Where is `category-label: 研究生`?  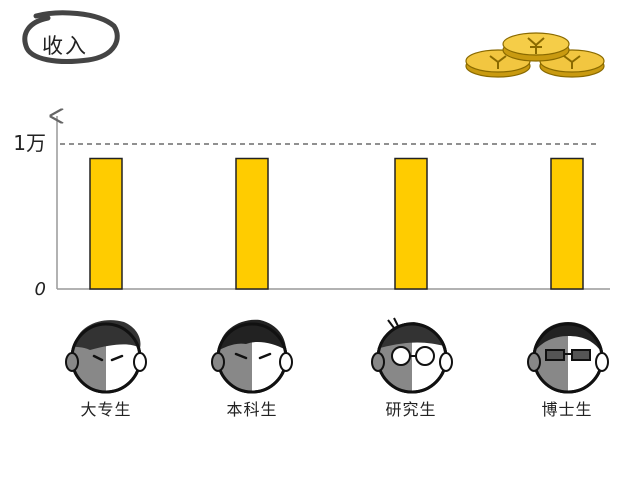 category-label: 研究生 is located at coordinates (411, 409).